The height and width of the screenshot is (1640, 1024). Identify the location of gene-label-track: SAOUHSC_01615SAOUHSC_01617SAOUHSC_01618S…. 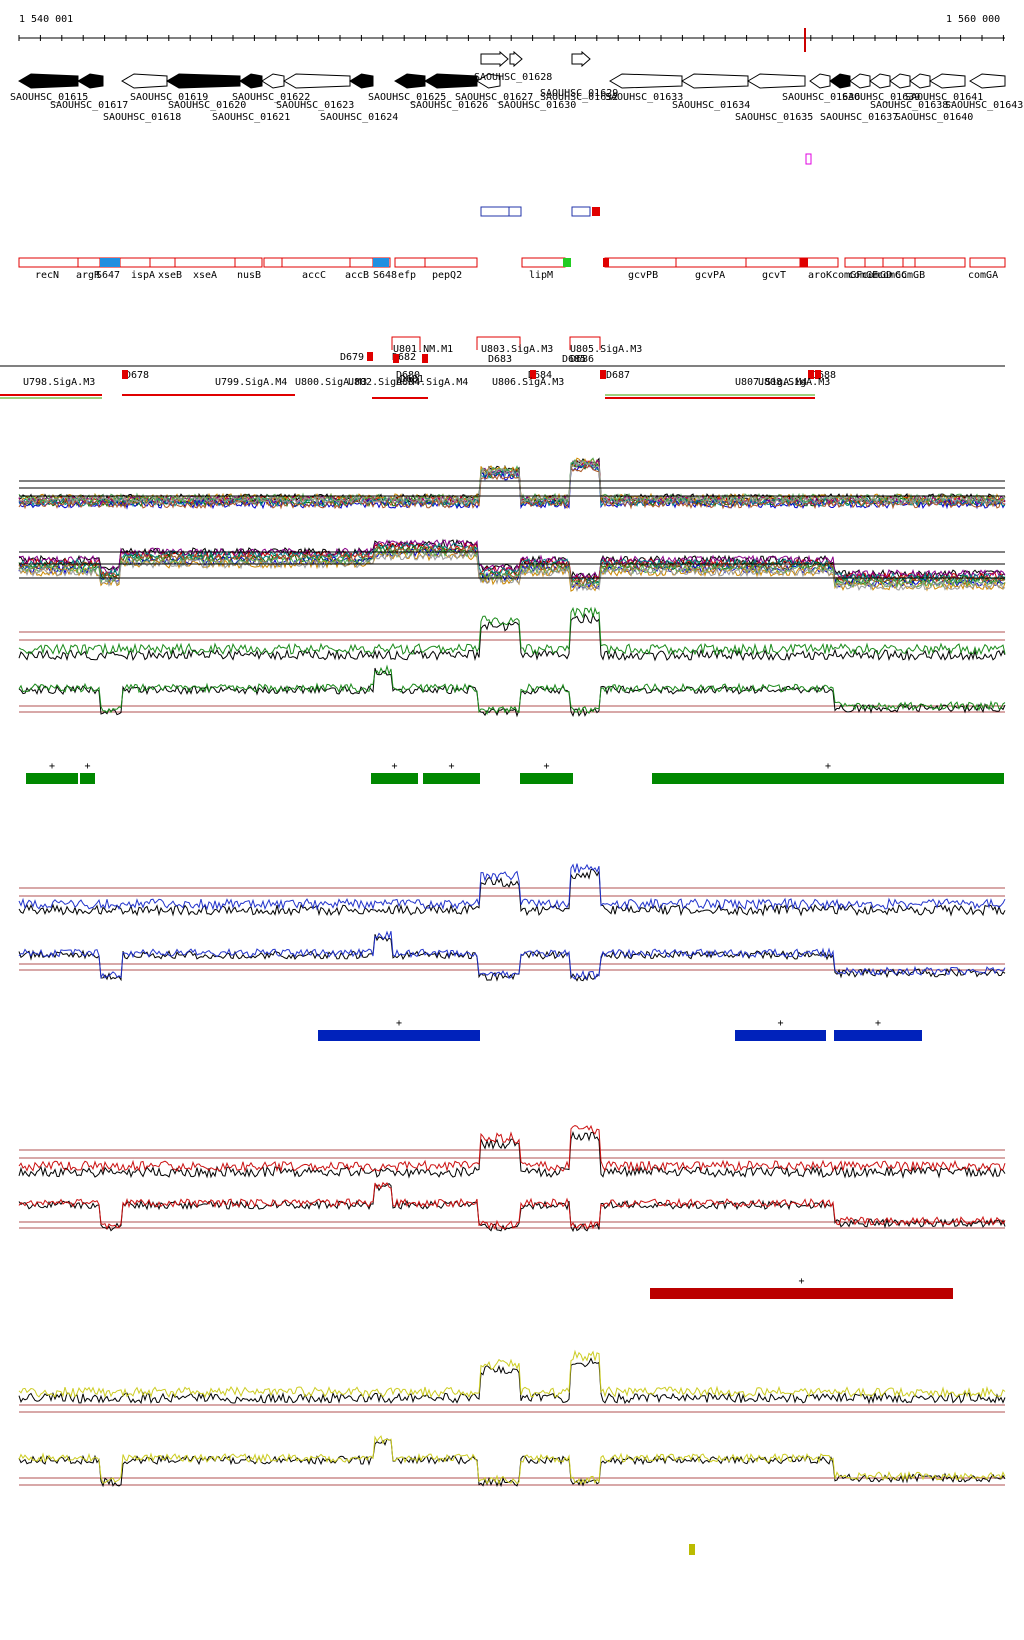
(516, 97).